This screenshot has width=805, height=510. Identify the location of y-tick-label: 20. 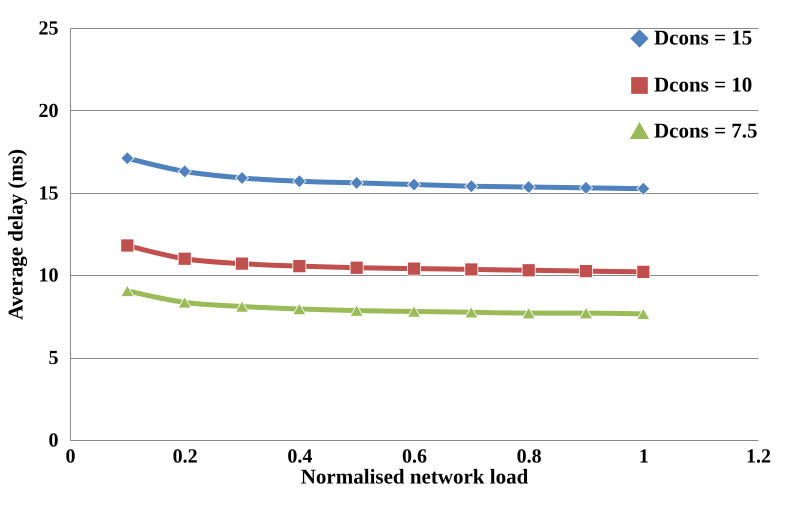
(48, 111).